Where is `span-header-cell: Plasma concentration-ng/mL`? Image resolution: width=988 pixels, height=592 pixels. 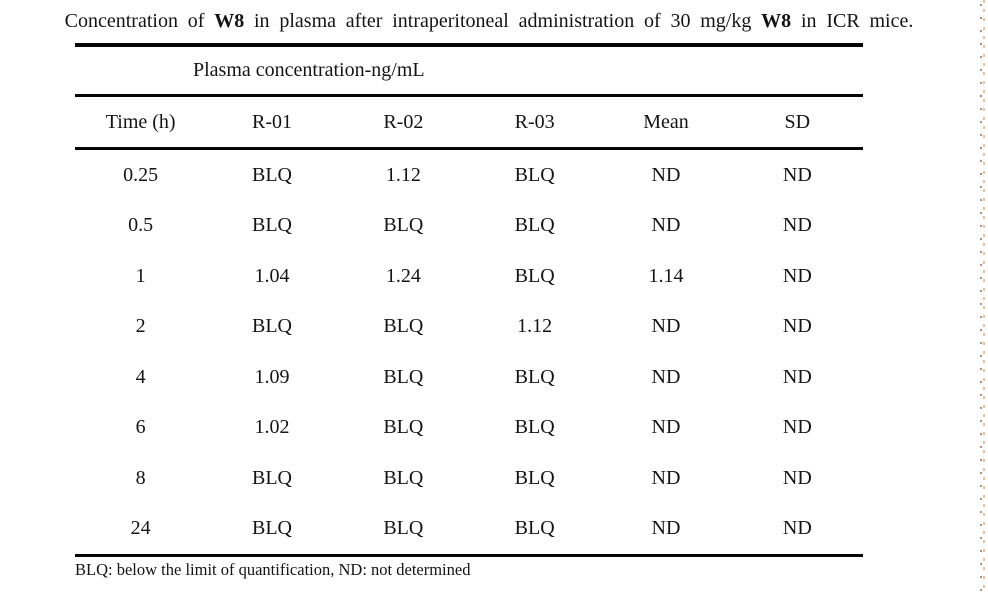
span-header-cell: Plasma concentration-ng/mL is located at coordinates (469, 71).